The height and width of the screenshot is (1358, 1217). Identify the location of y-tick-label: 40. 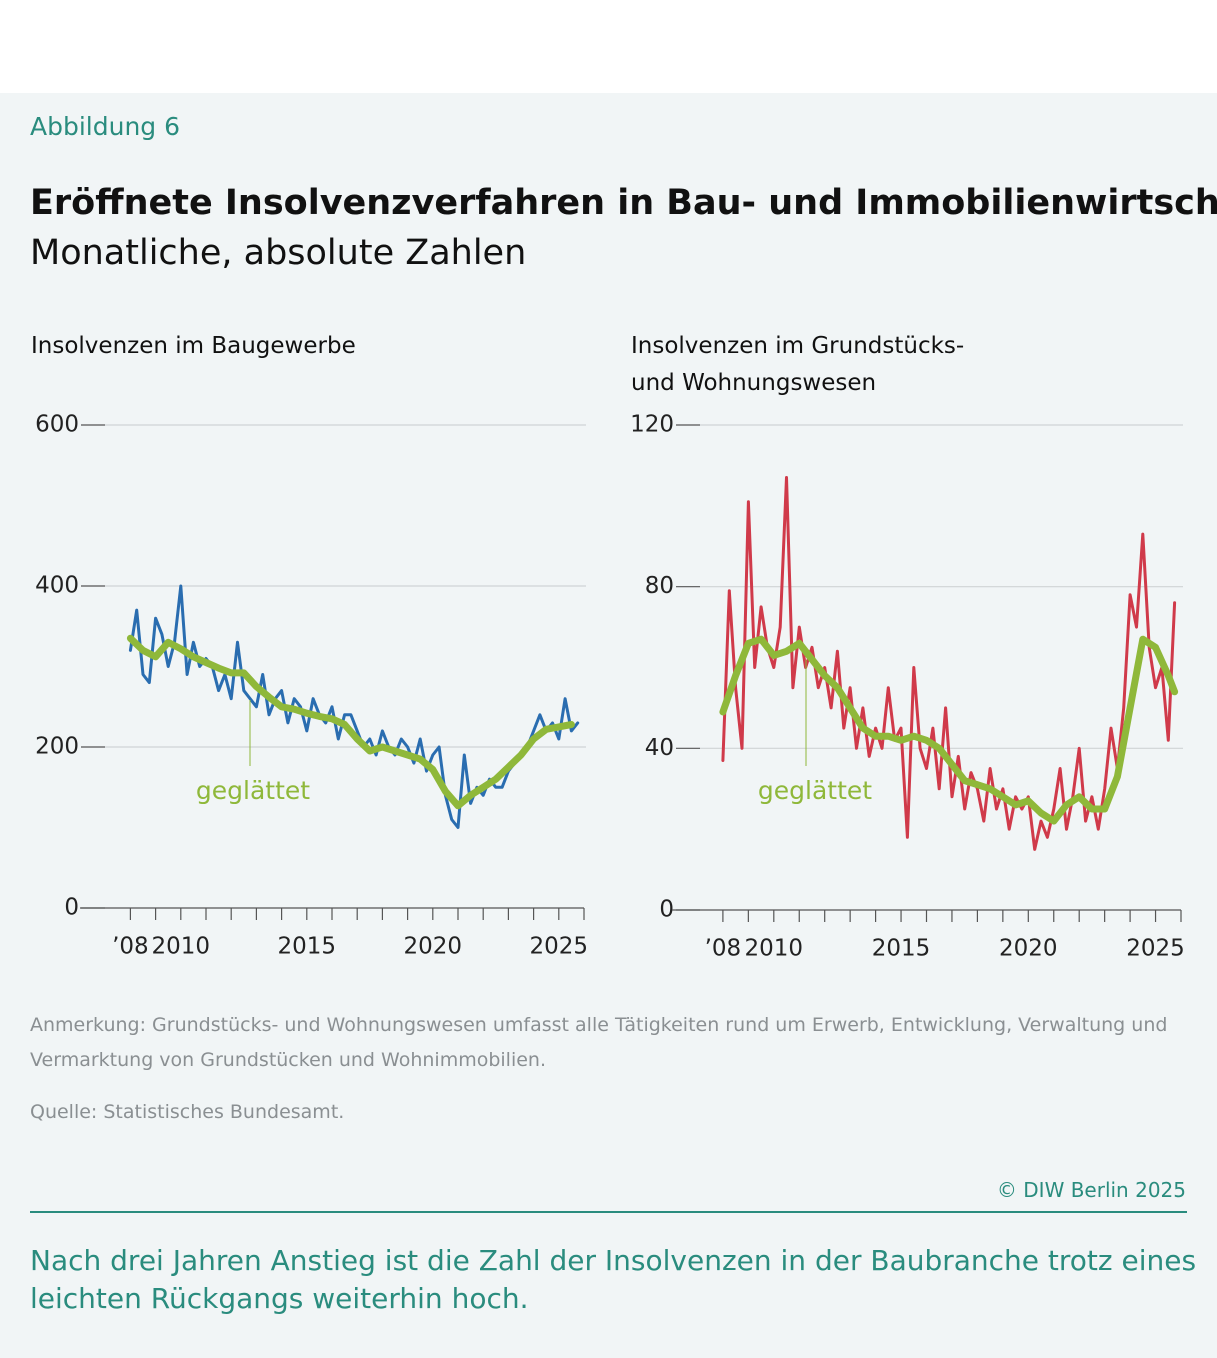
(659, 748).